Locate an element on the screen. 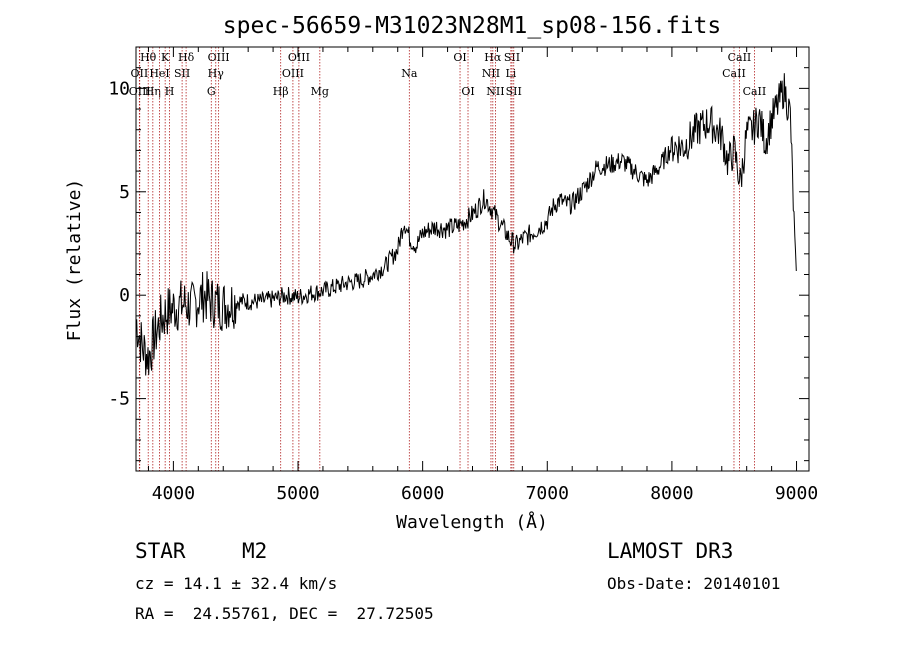 This screenshot has width=900, height=649. line-label: Na is located at coordinates (409, 73).